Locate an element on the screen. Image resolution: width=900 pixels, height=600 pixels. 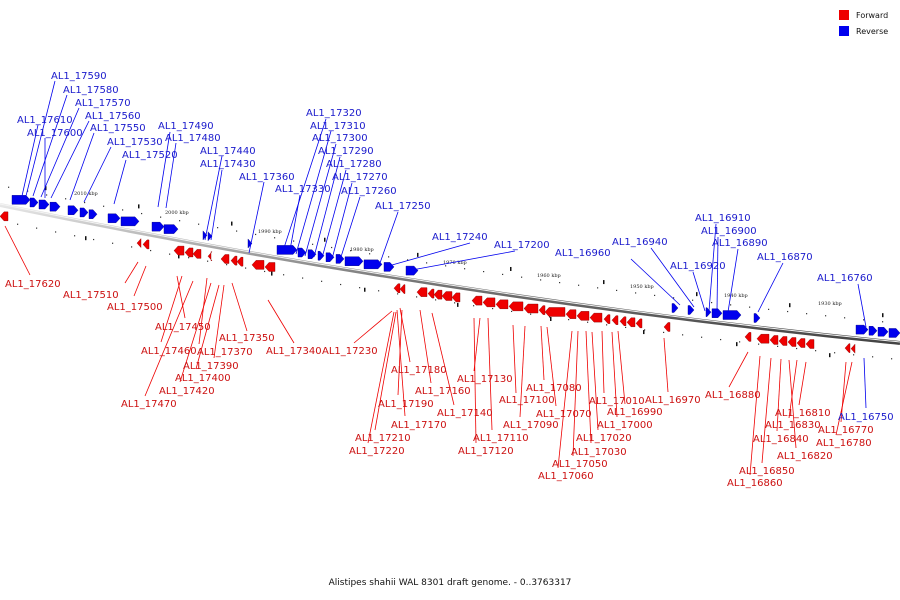
gene-label: AL1_17140 is located at coordinates (465, 413).